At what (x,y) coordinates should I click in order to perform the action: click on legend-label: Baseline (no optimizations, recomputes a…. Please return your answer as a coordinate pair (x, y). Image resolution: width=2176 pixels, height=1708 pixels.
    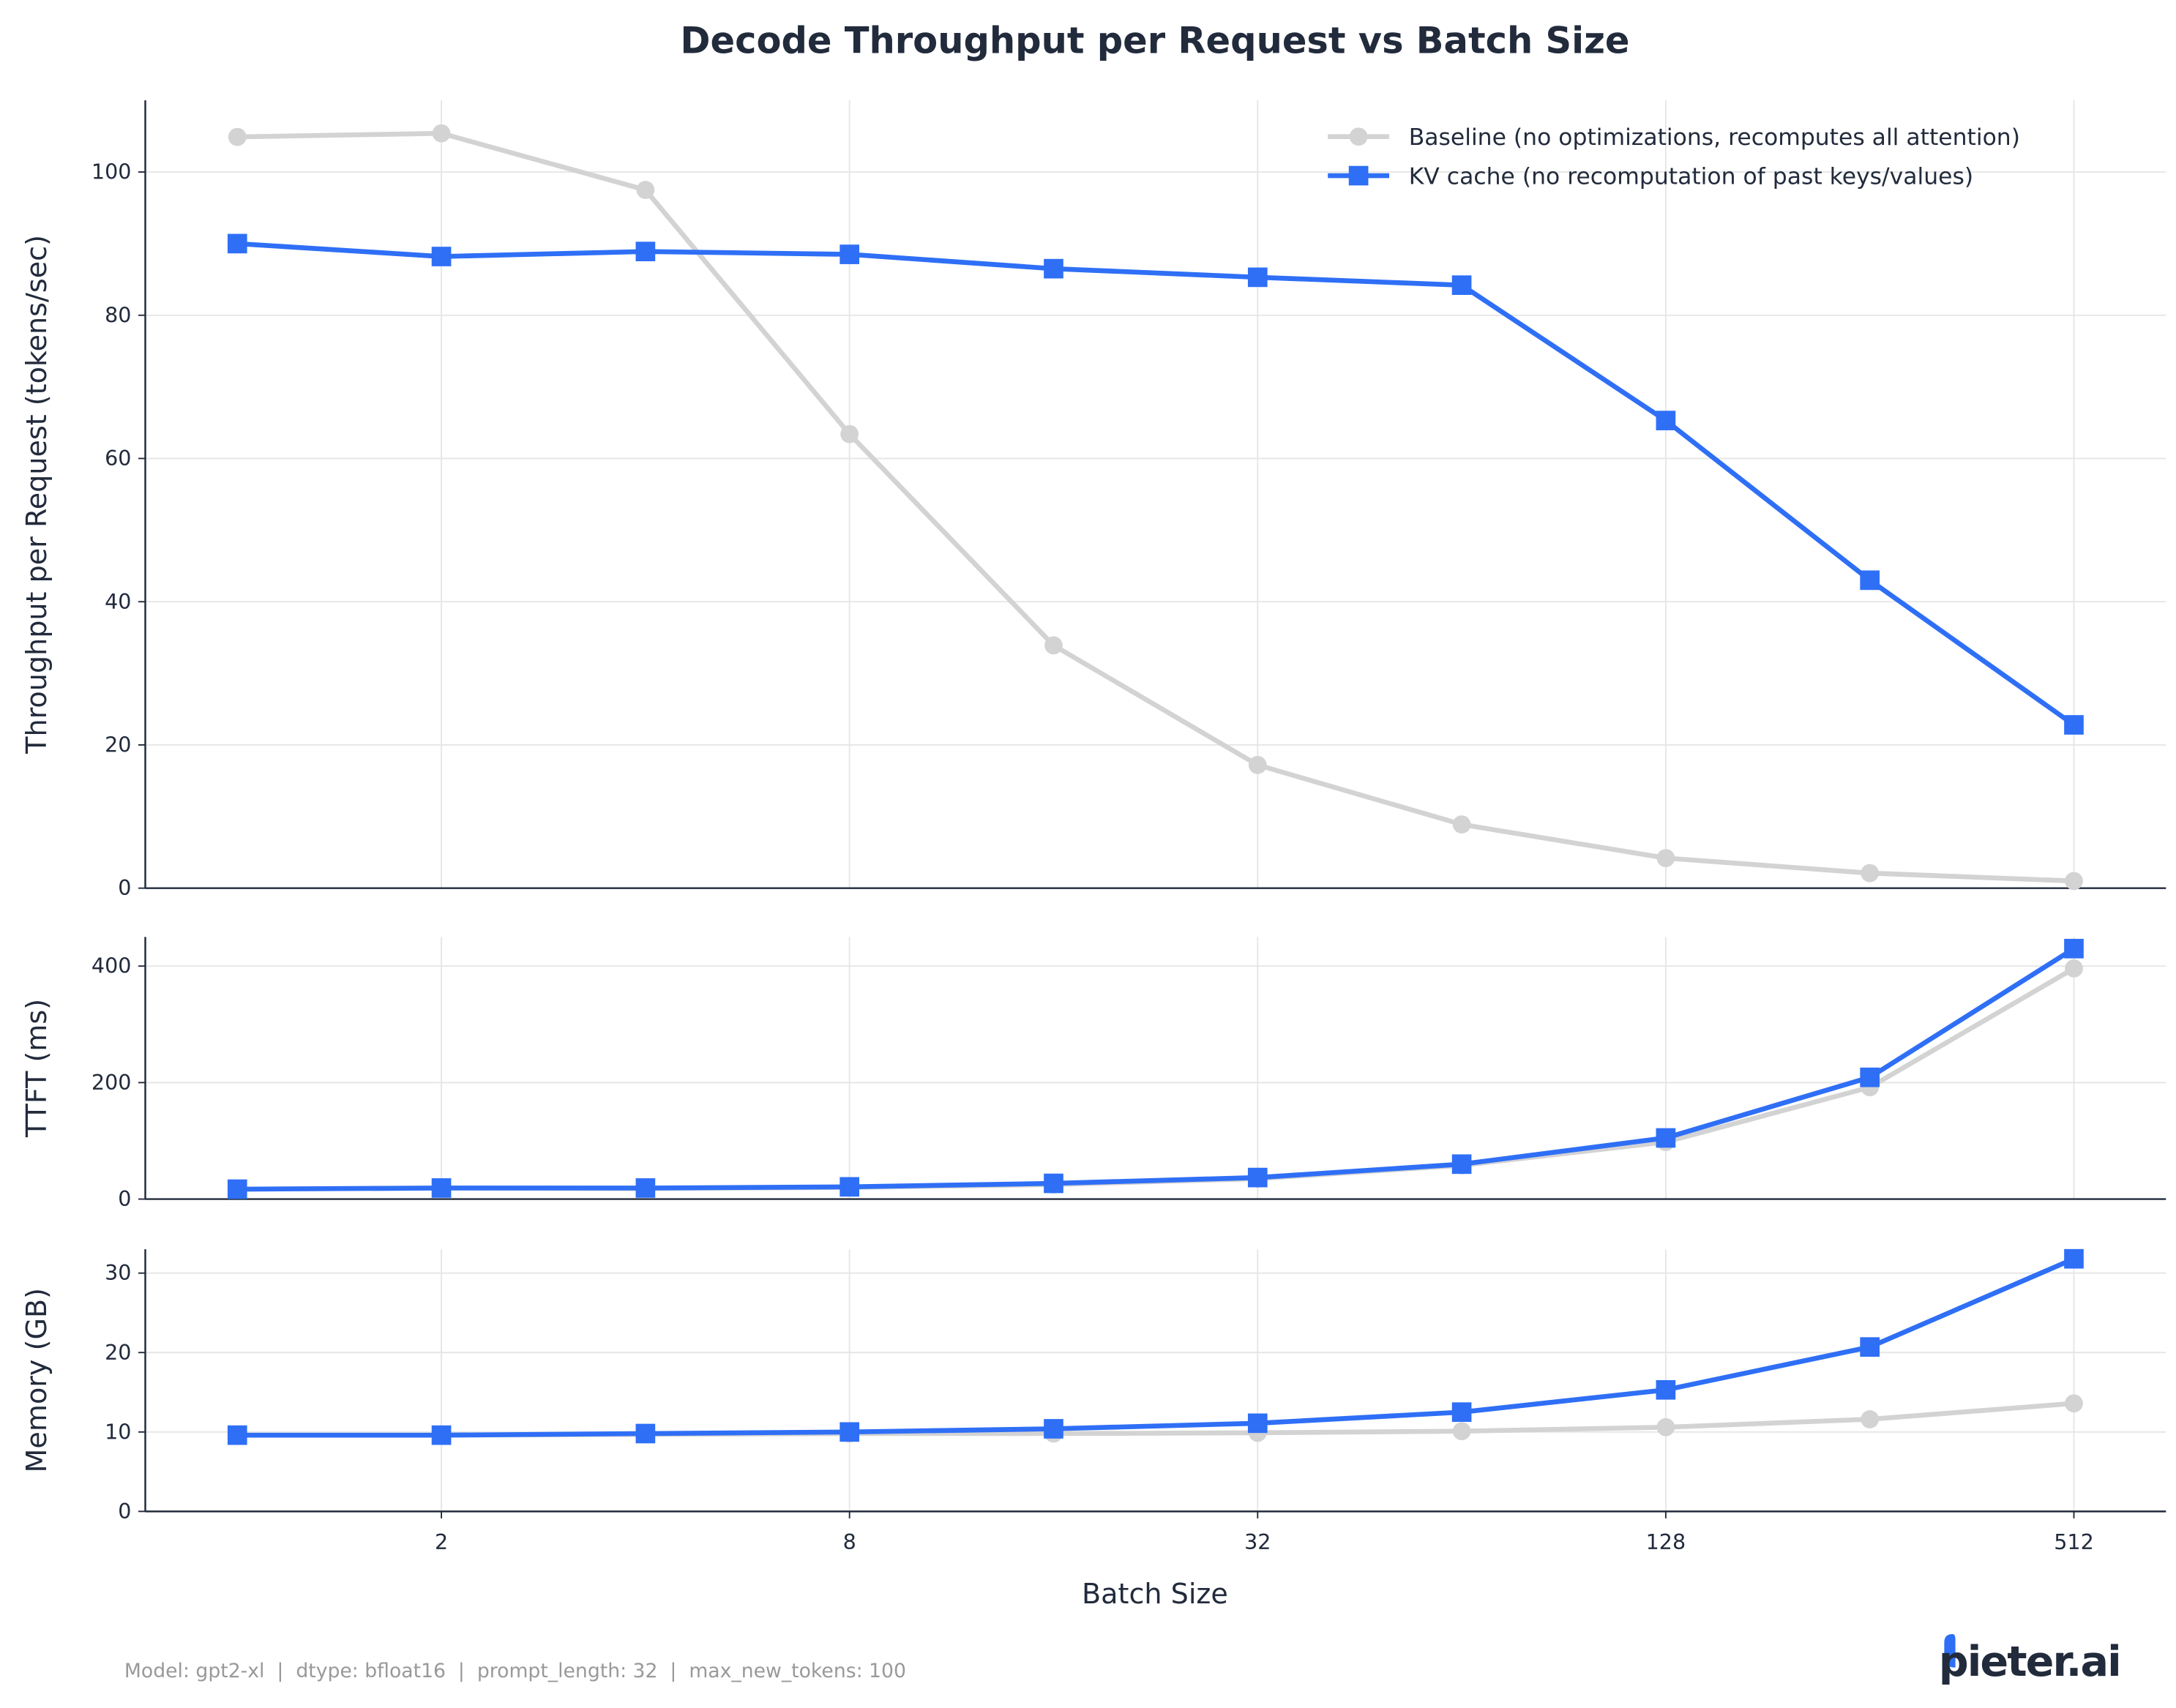
    Looking at the image, I should click on (1714, 137).